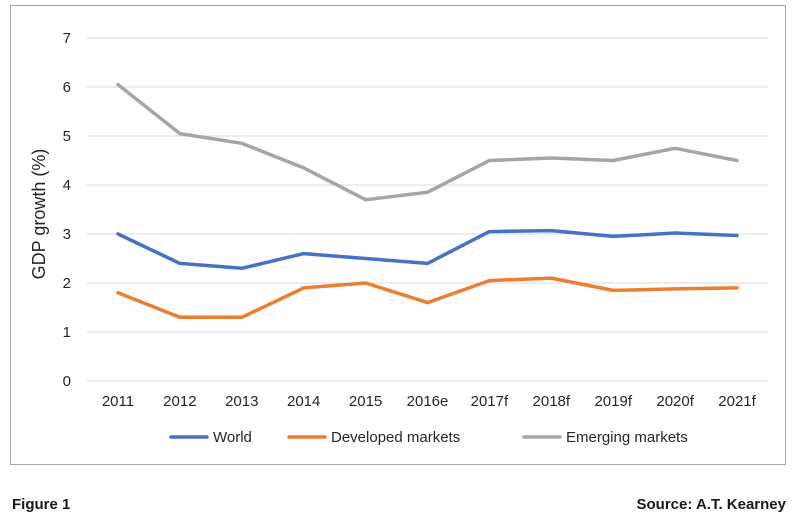 The image size is (800, 525). I want to click on y-tick-label: 2, so click(67, 283).